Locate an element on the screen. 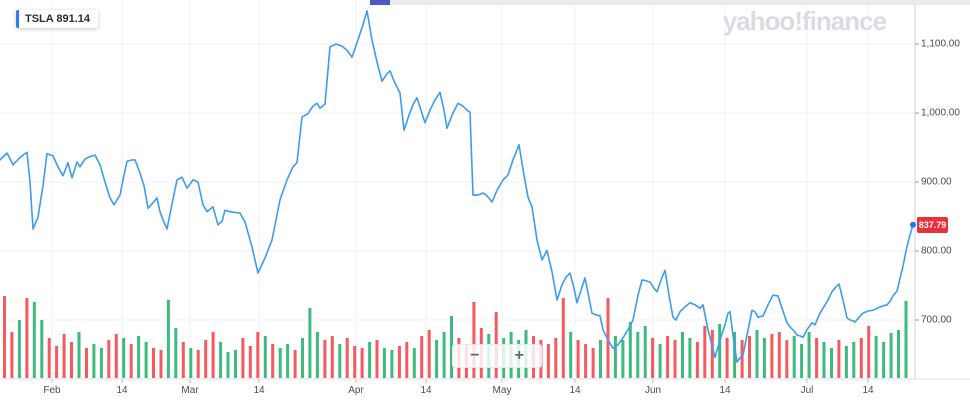  chart-scrollbar-track is located at coordinates (670, 2).